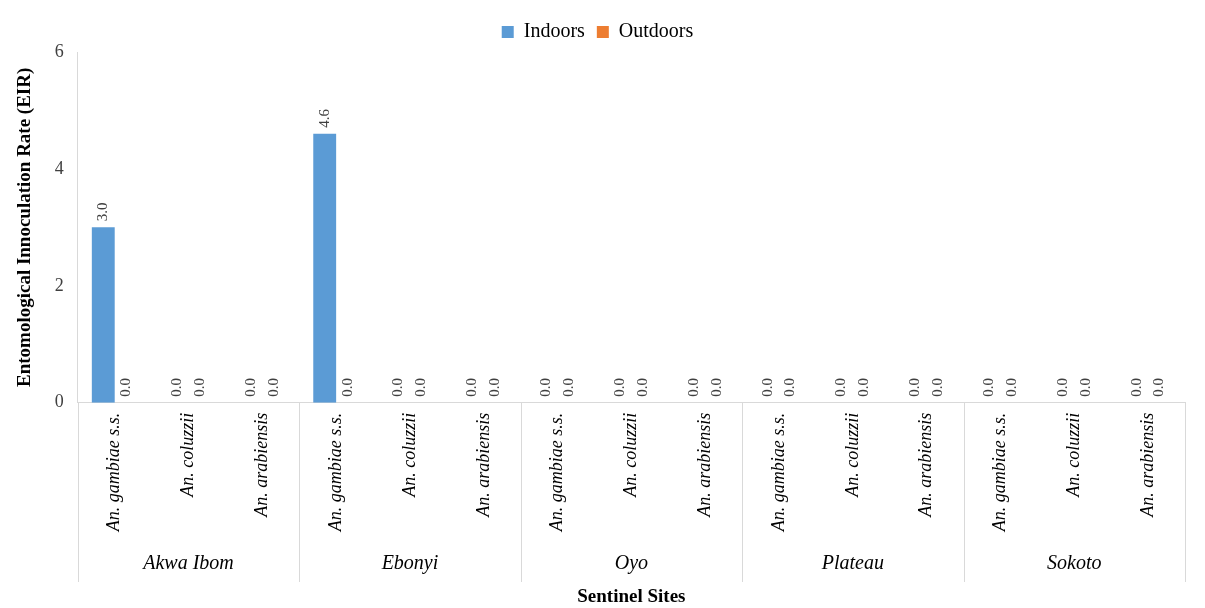  Describe the element at coordinates (852, 562) in the screenshot. I see `text: Plateau` at that location.